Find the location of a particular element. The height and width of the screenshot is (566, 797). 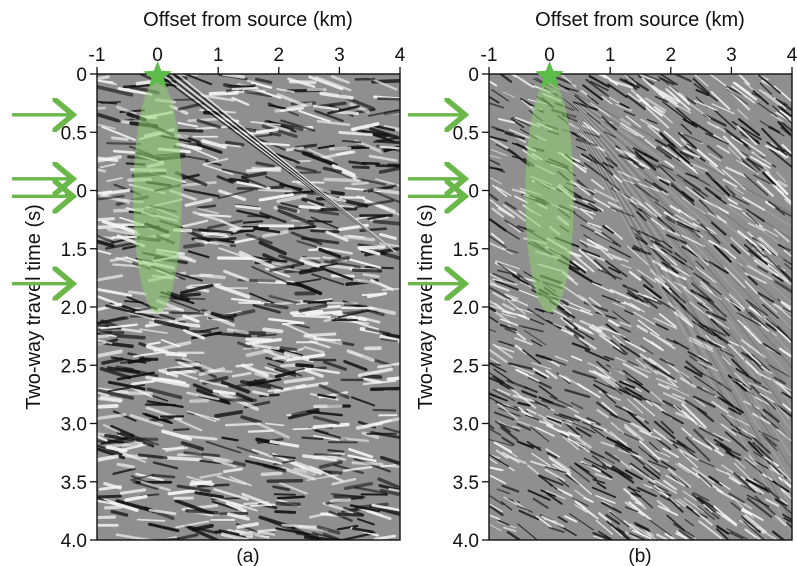

y-tick-label: 1.5 is located at coordinates (74, 250).